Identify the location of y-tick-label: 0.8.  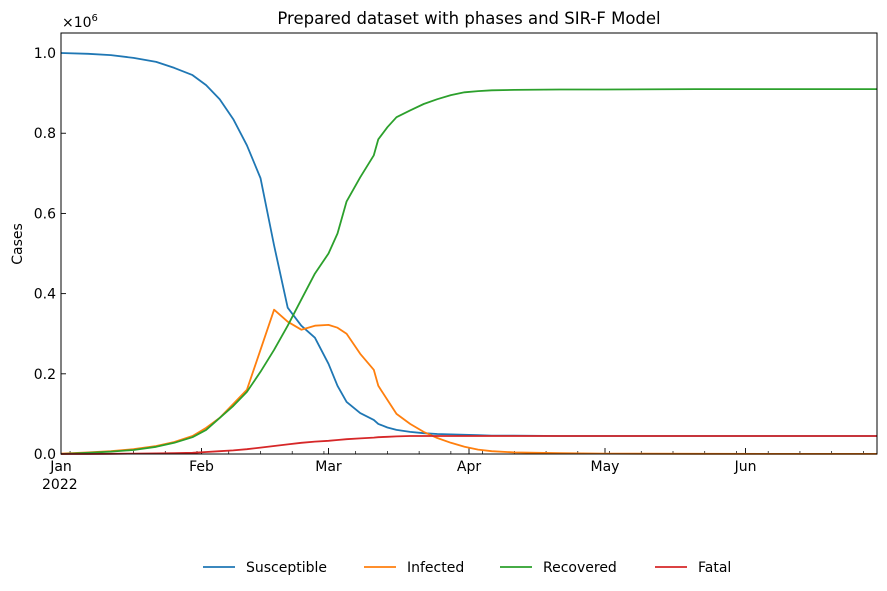
(45, 134).